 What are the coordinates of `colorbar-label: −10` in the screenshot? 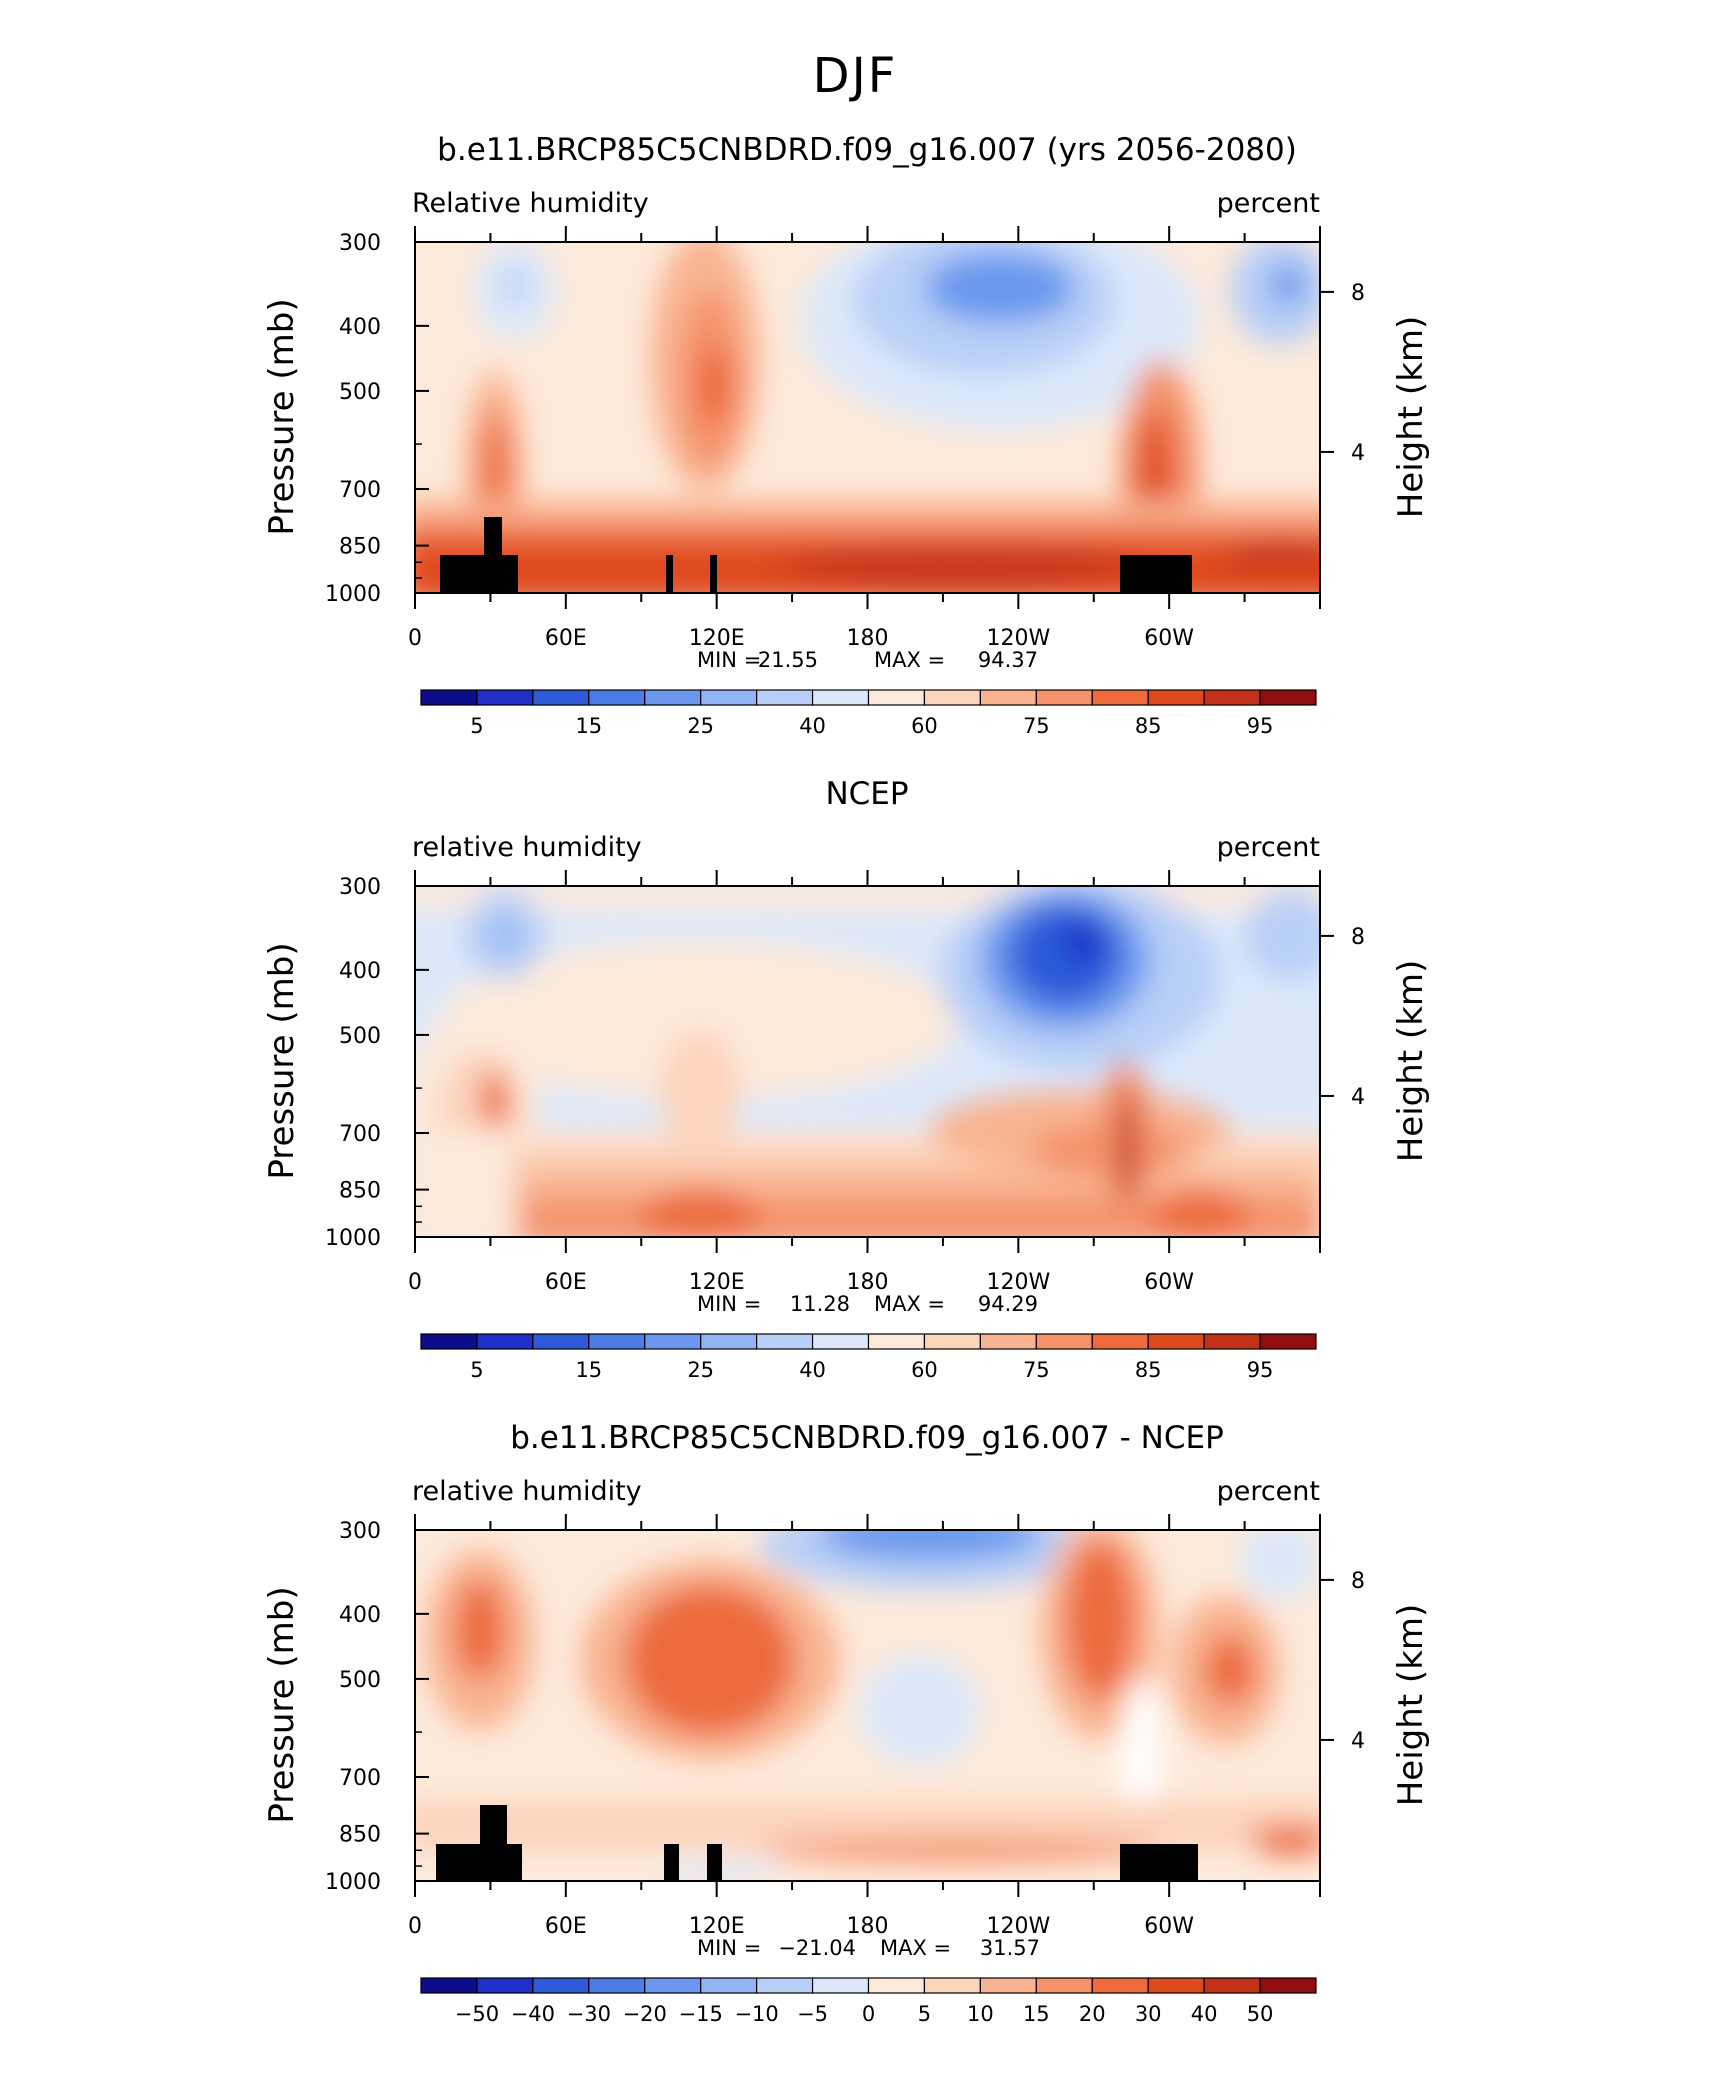 It's located at (756, 2014).